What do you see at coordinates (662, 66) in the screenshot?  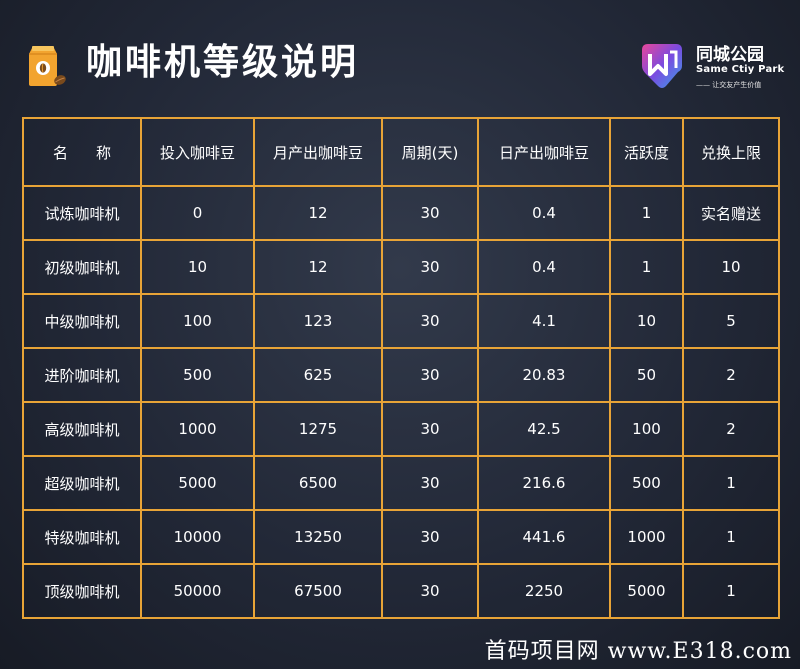 I see `same-city-park-logo-mark` at bounding box center [662, 66].